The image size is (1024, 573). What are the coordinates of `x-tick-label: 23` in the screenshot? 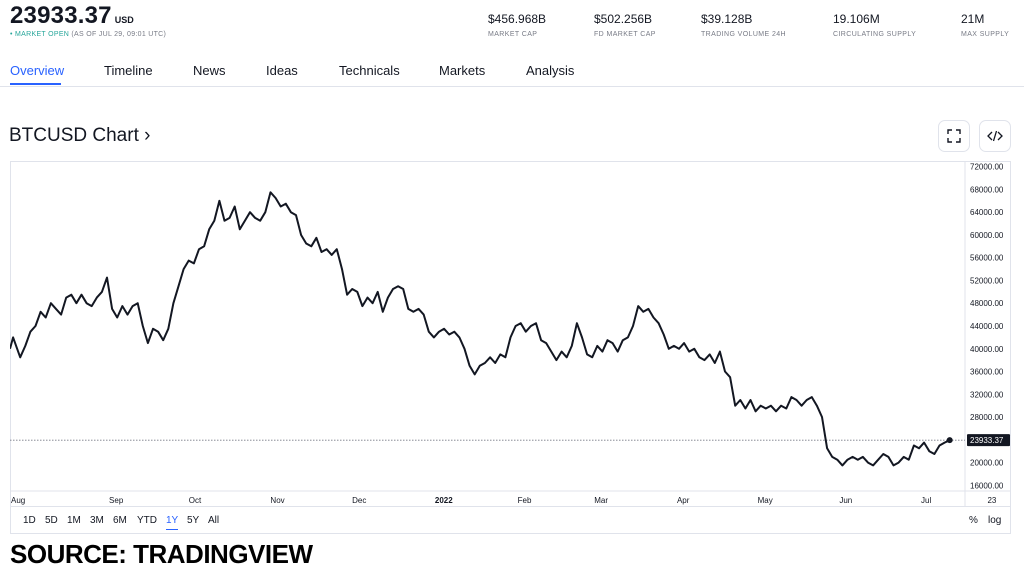 It's located at (991, 500).